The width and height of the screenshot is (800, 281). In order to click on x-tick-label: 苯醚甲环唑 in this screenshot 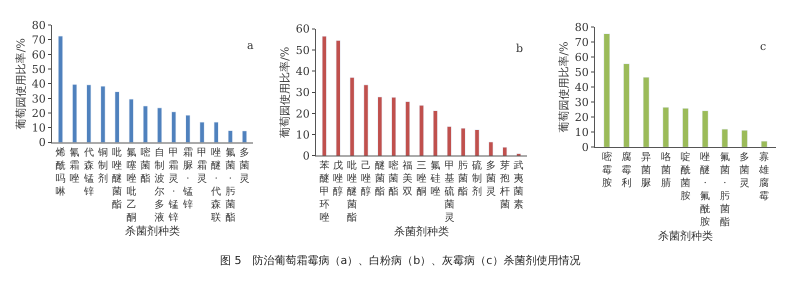, I will do `click(324, 192)`.